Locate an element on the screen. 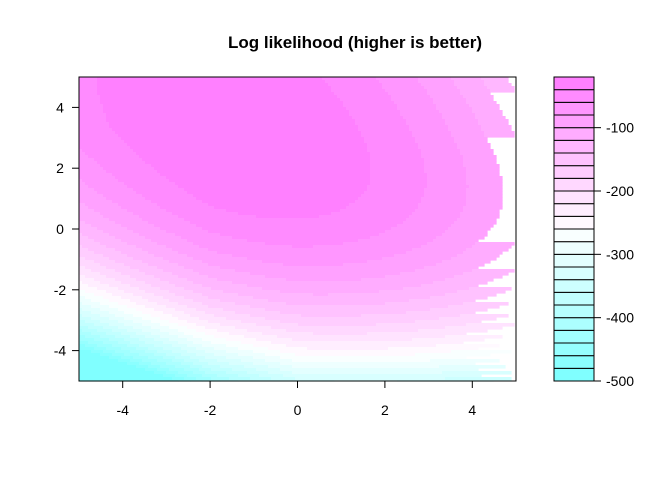 This screenshot has height=480, width=672. y-tick-label: -2 is located at coordinates (60, 290).